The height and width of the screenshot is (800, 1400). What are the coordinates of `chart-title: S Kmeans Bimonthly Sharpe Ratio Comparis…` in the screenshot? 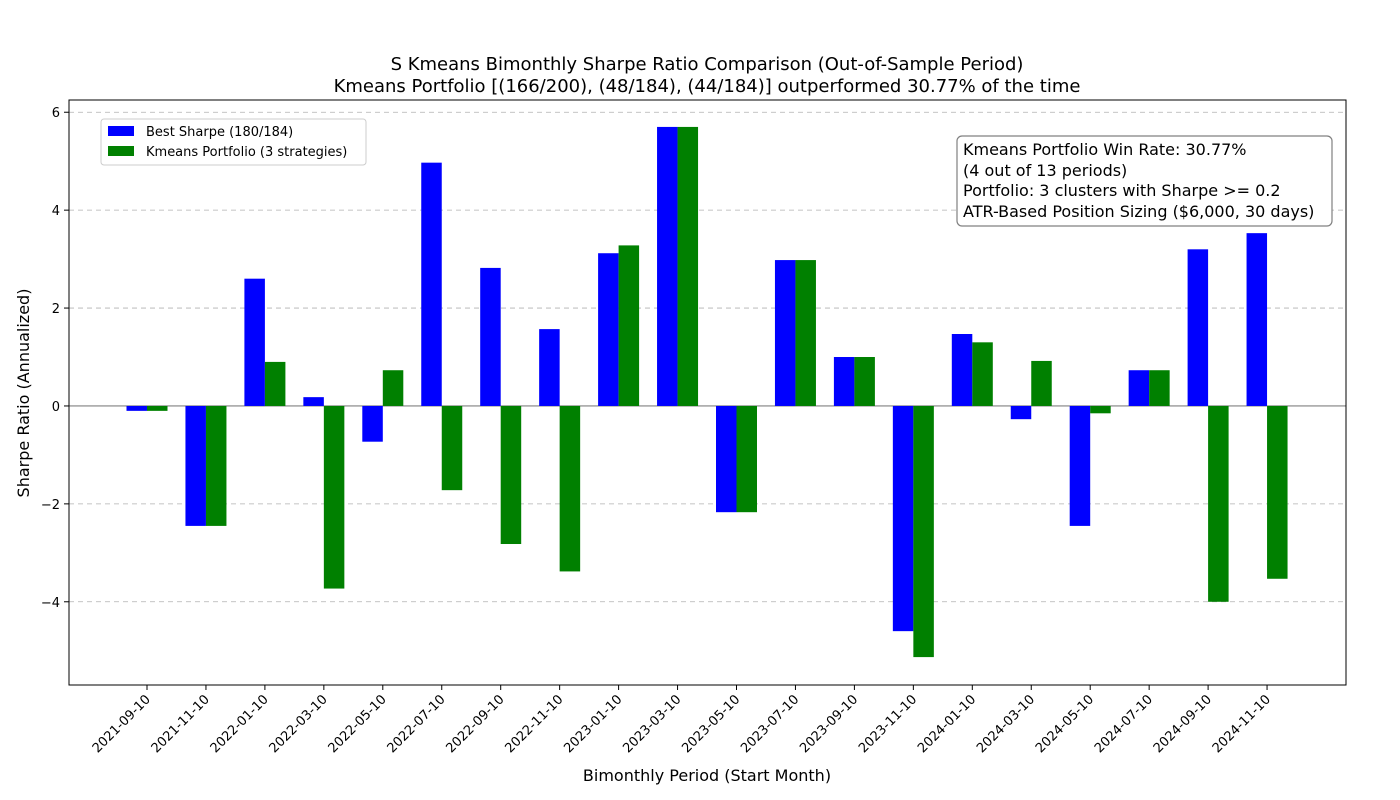 It's located at (707, 64).